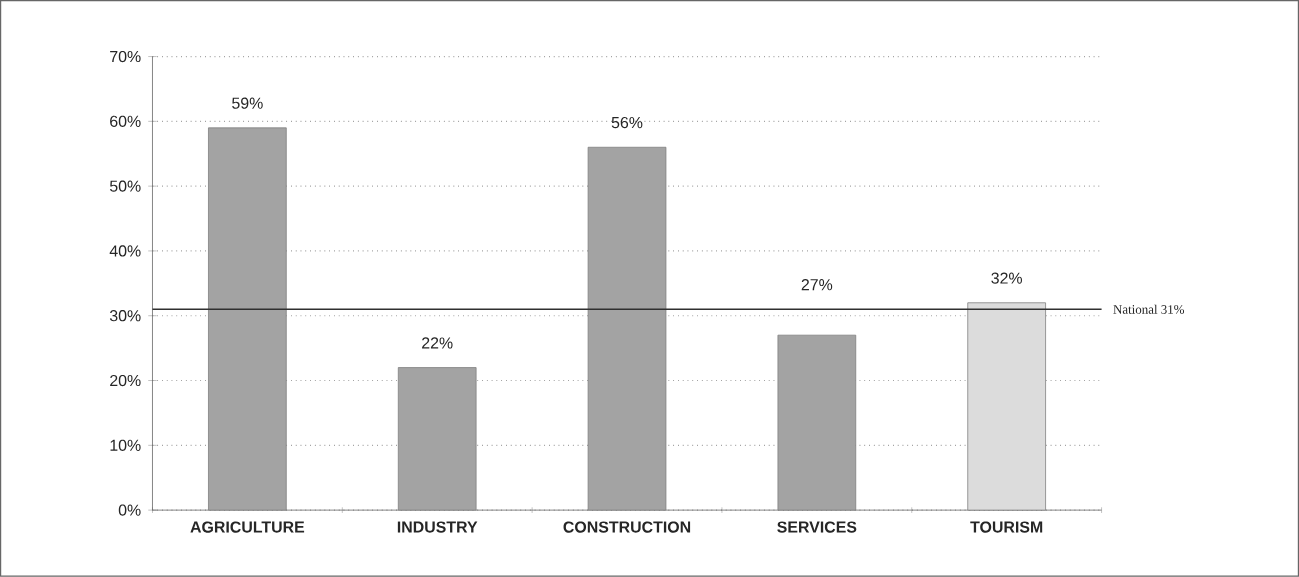  I want to click on y-tick-label: 70%, so click(125, 57).